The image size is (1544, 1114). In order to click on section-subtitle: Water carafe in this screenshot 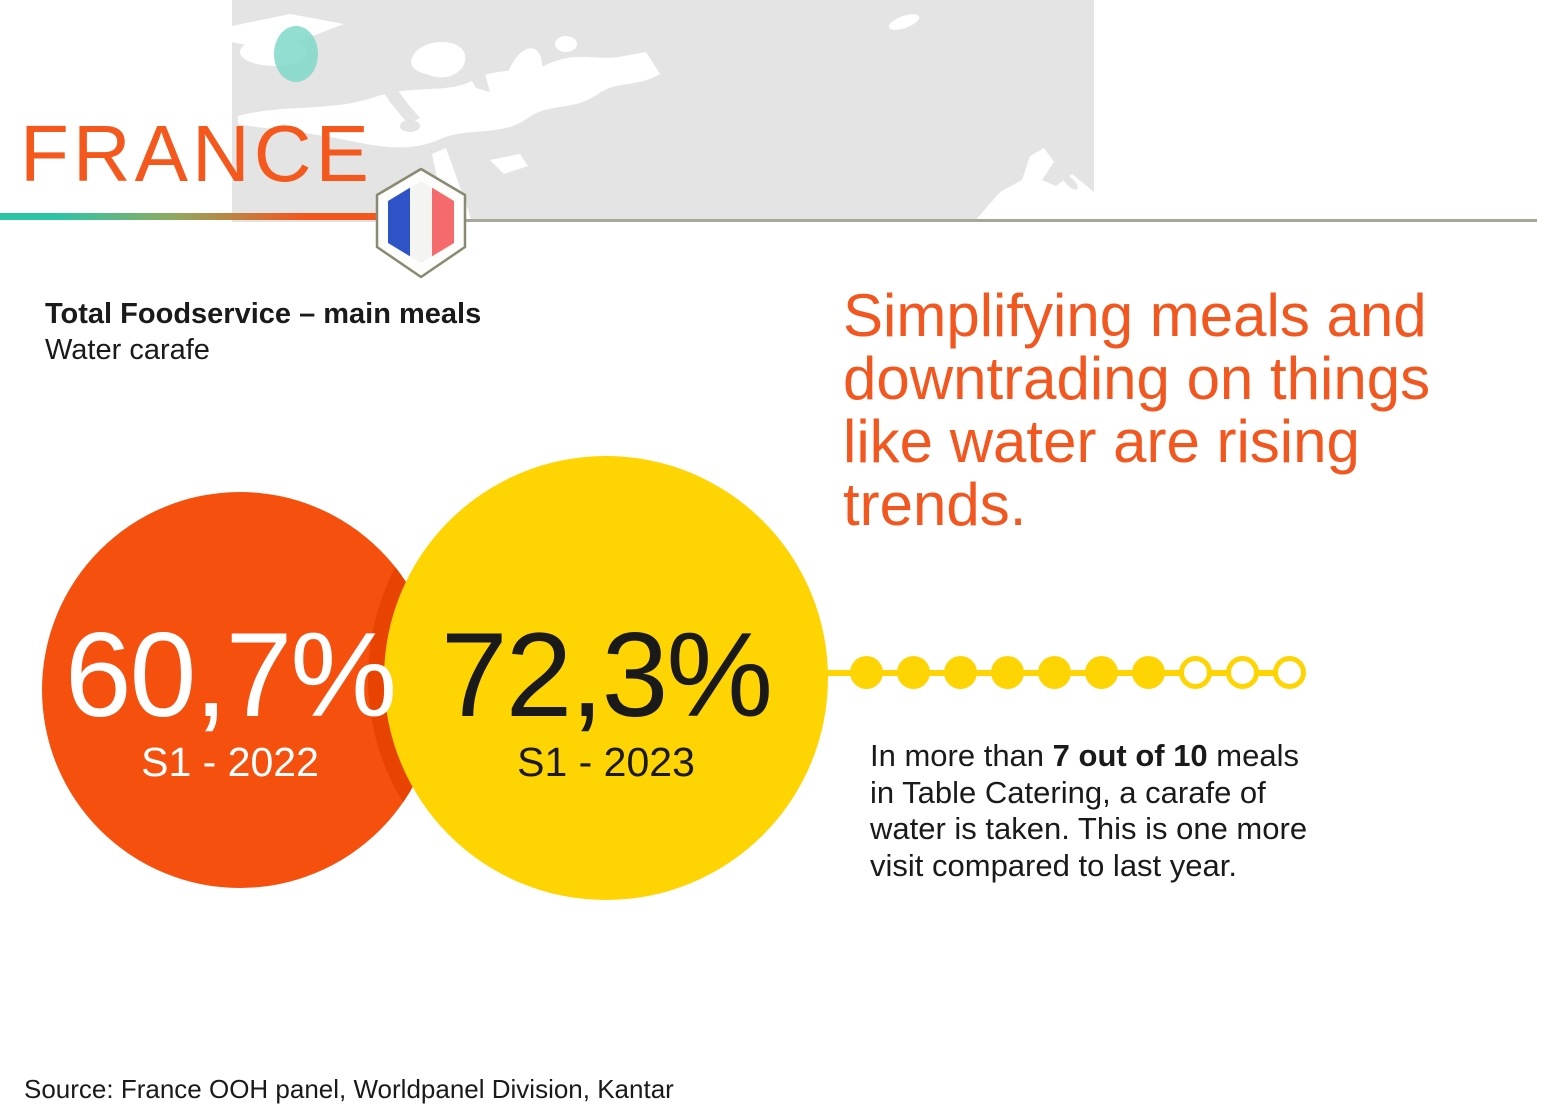, I will do `click(127, 350)`.